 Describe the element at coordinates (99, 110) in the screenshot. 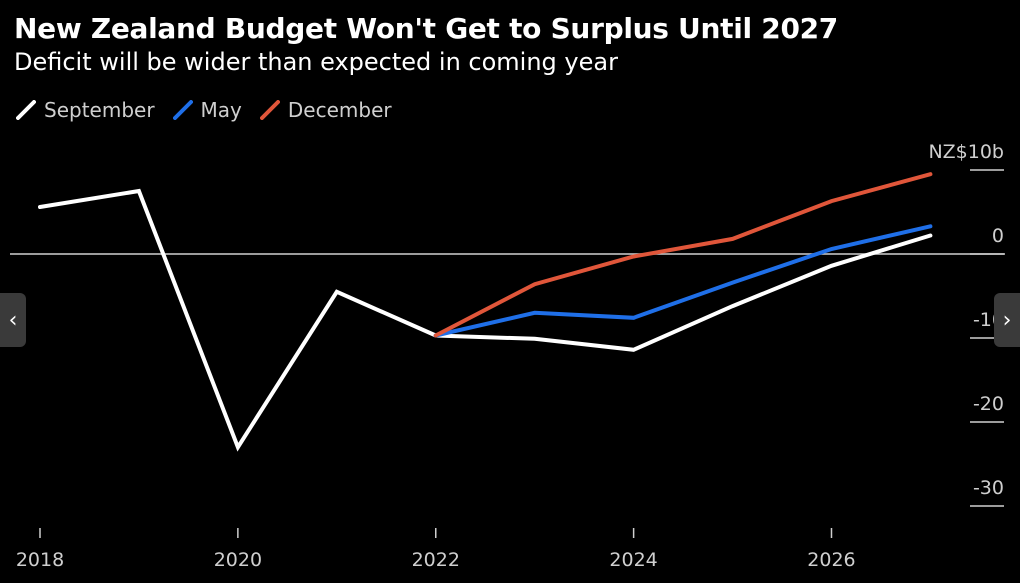

I see `legend-label-september: September` at that location.